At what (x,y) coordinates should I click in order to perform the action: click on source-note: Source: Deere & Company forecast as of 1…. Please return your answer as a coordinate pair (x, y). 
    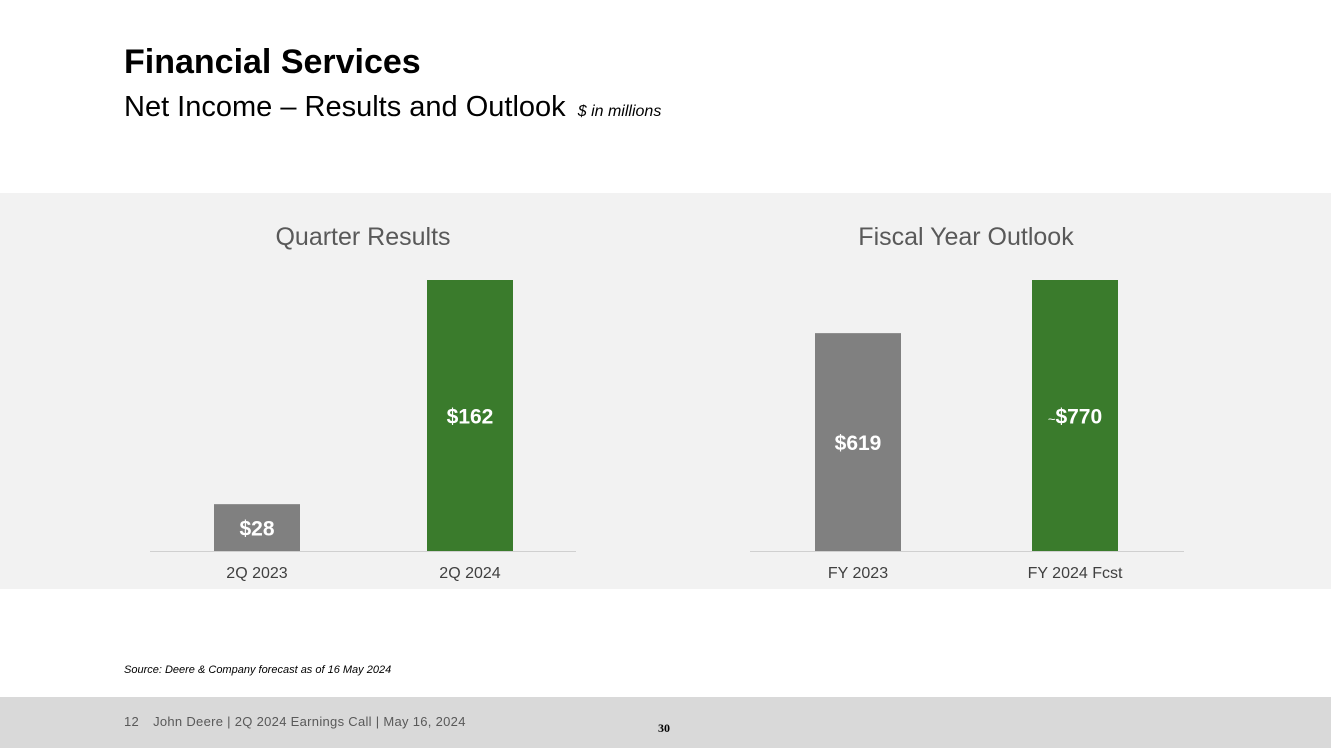
    Looking at the image, I should click on (258, 670).